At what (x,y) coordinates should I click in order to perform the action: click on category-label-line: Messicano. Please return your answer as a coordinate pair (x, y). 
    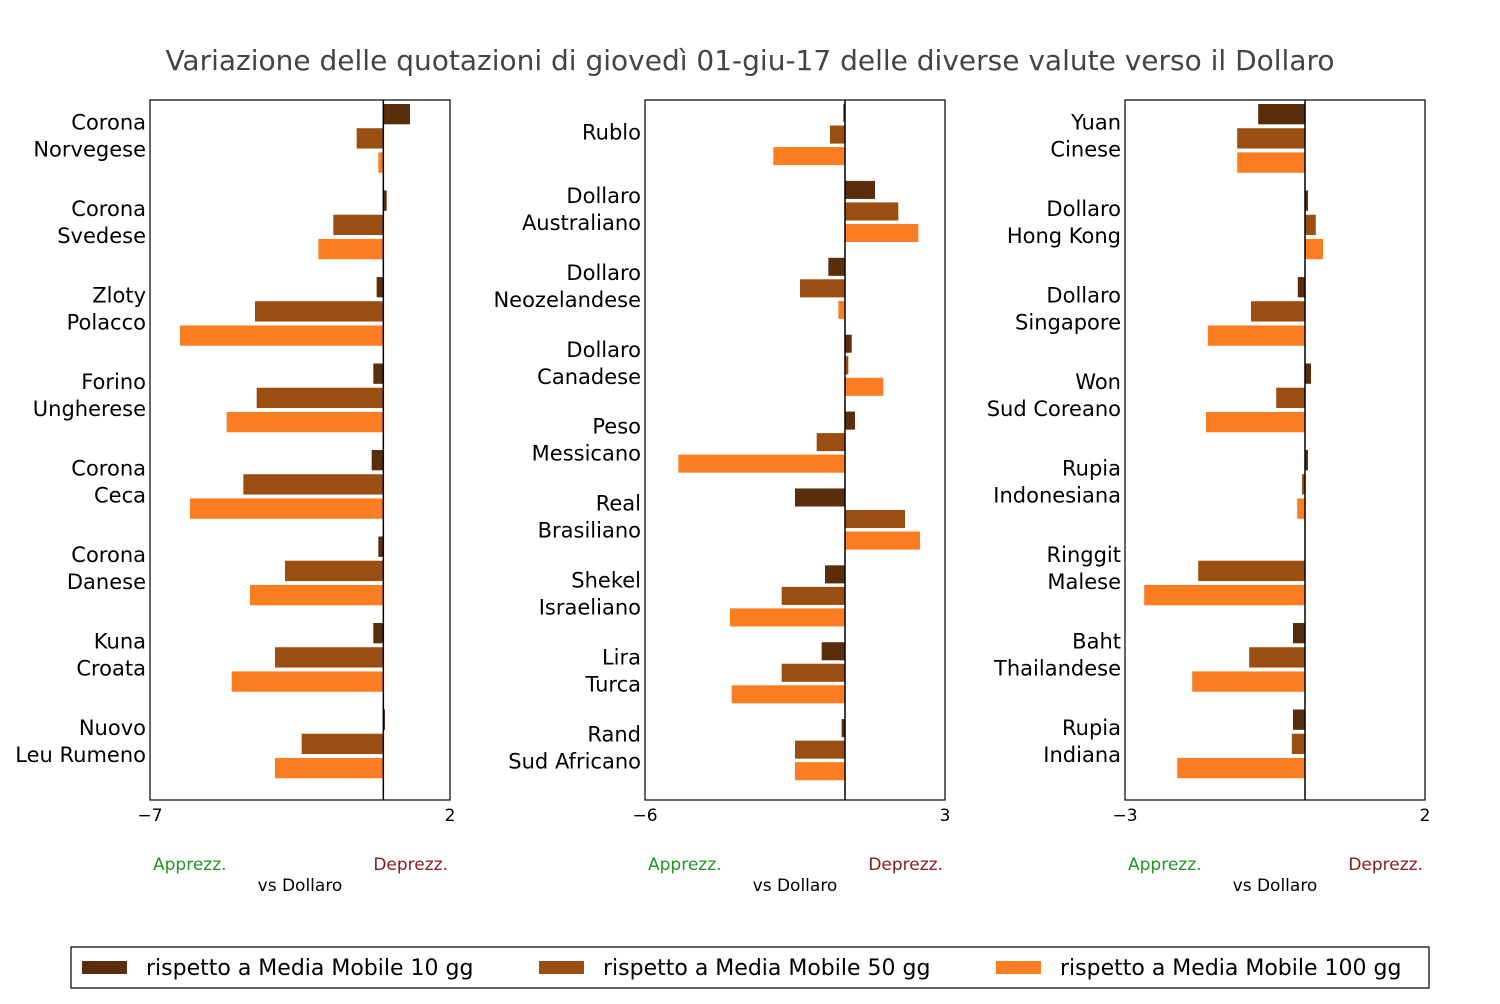
    Looking at the image, I should click on (586, 454).